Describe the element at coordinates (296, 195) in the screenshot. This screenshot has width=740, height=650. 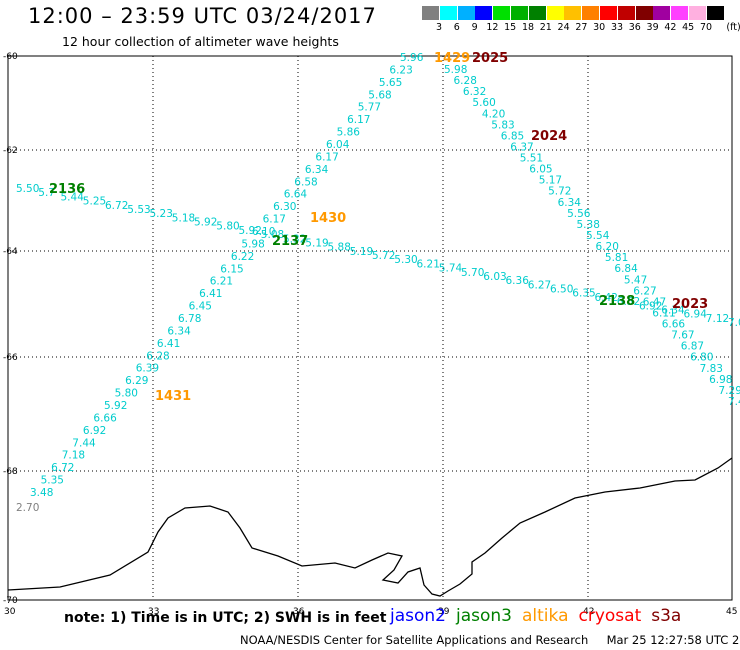
I see `ascending-track-value: 6.64` at that location.